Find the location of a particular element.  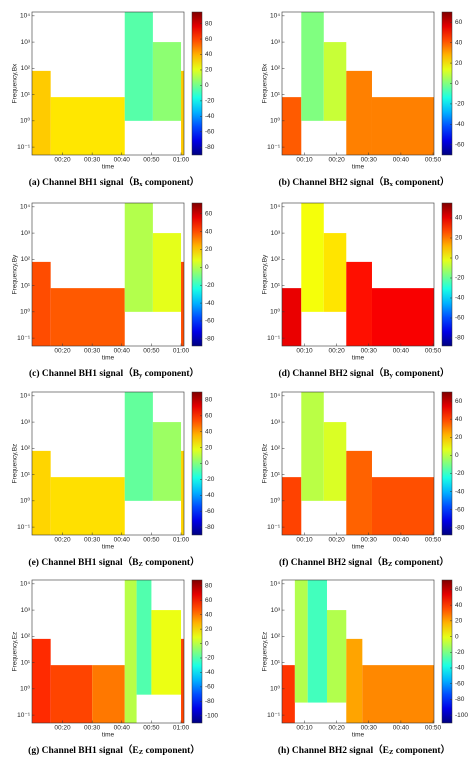

y-axis-label: Frequency,Bx is located at coordinates (15, 83).